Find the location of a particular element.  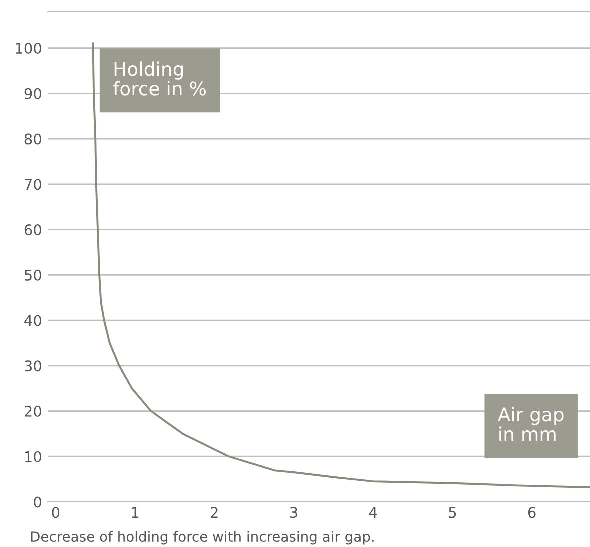

y-tick-label: 70 is located at coordinates (33, 184).